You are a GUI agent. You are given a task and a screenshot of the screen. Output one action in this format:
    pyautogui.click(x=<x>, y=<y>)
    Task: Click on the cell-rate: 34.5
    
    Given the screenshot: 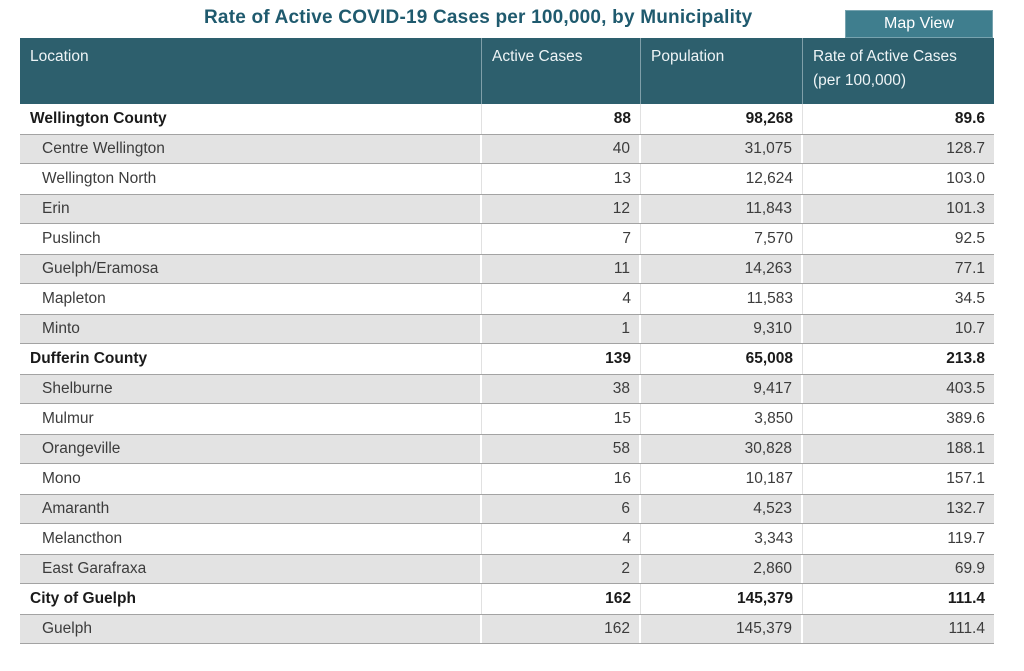 What is the action you would take?
    pyautogui.click(x=969, y=298)
    